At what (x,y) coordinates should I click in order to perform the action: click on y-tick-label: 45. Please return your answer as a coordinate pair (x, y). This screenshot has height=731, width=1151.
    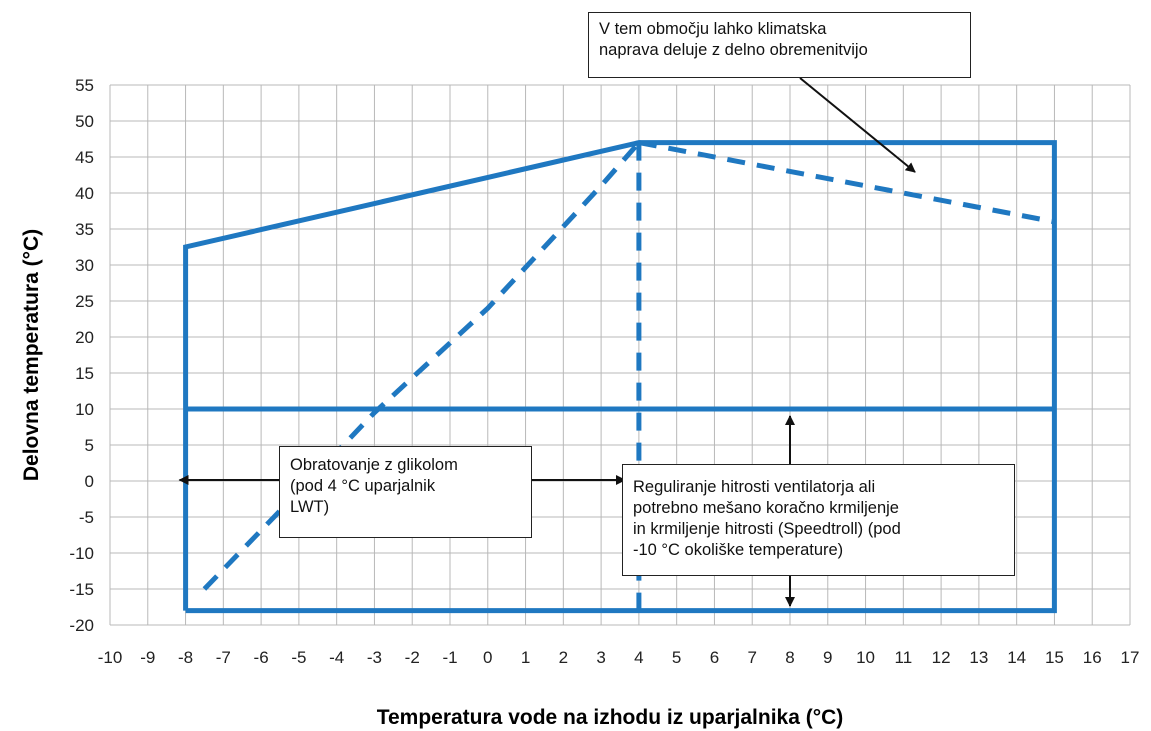
    Looking at the image, I should click on (84, 157).